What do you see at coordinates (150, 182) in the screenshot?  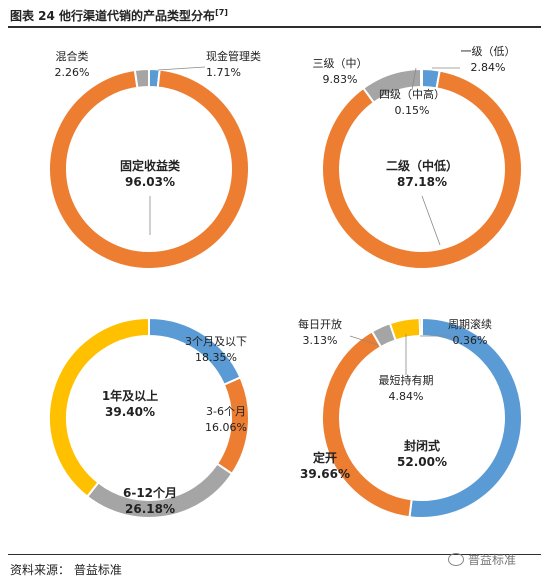 I see `slice-value-1-2: 96.03%` at bounding box center [150, 182].